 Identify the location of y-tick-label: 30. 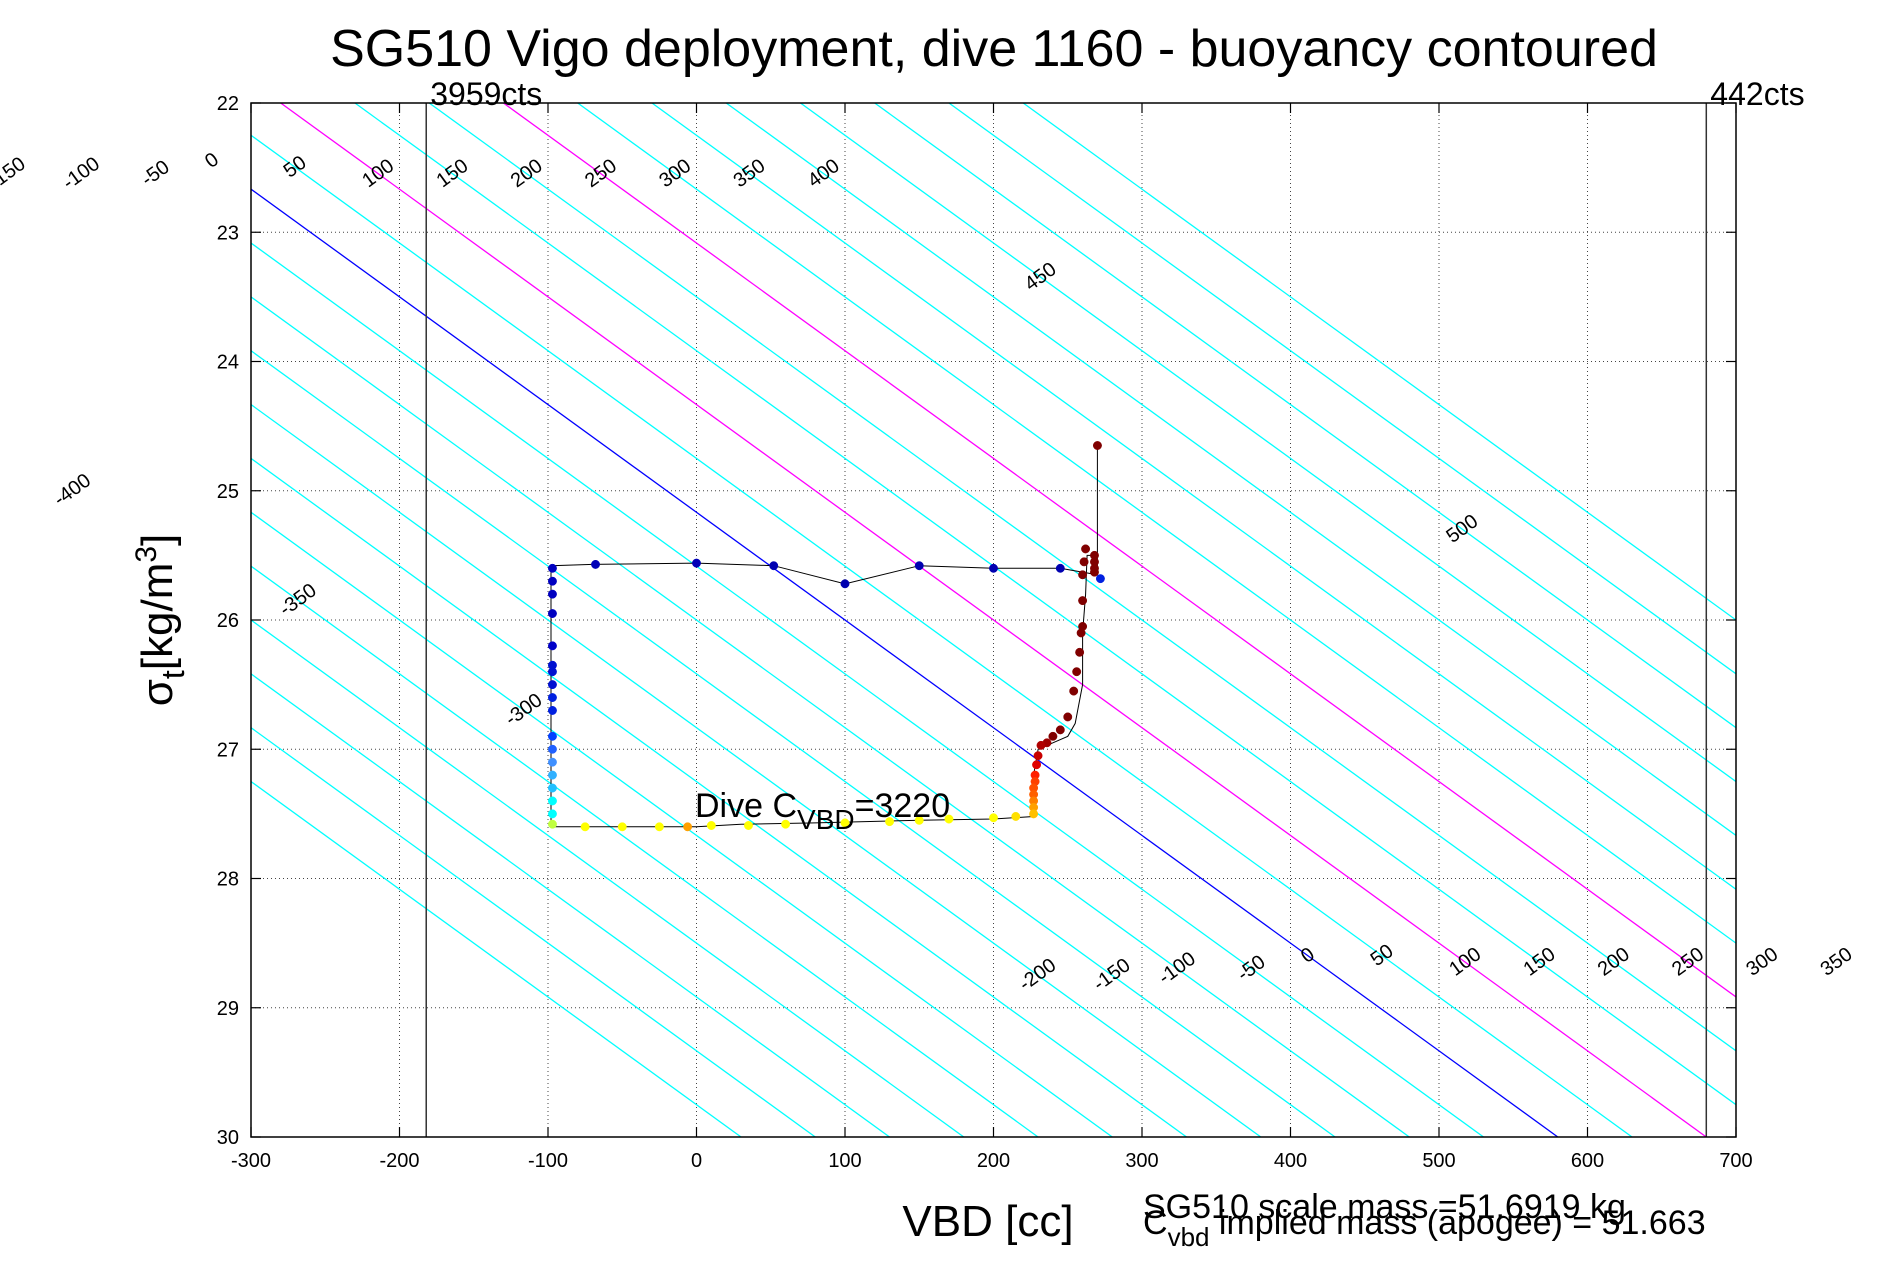
(228, 1138).